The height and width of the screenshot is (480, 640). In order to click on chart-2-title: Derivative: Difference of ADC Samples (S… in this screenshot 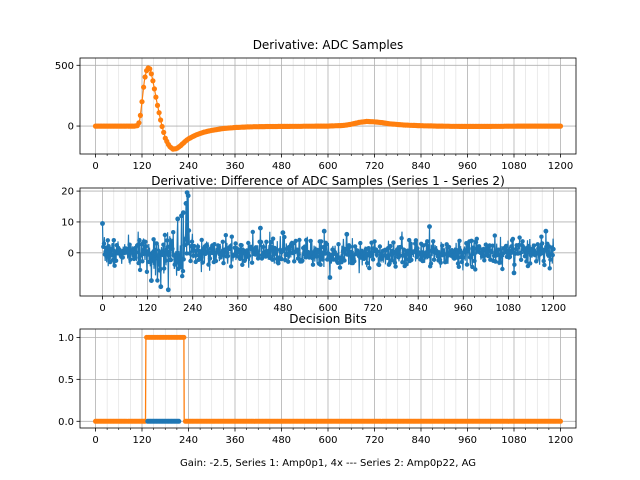, I will do `click(328, 181)`.